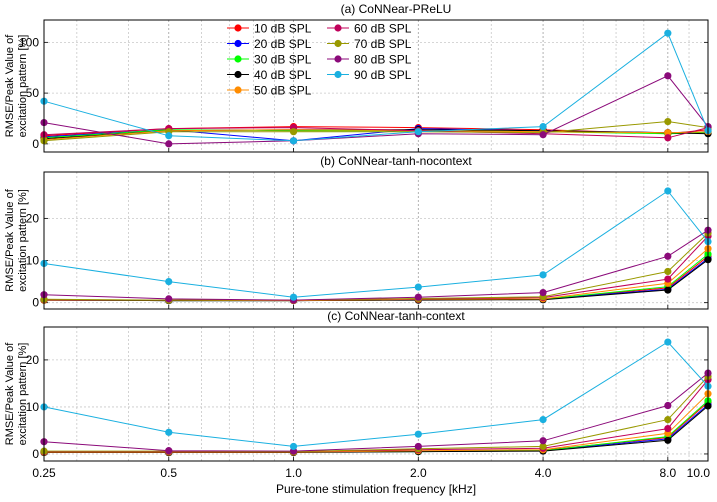 Image resolution: width=717 pixels, height=502 pixels. What do you see at coordinates (293, 473) in the screenshot?
I see `x-tick-label: 1.0` at bounding box center [293, 473].